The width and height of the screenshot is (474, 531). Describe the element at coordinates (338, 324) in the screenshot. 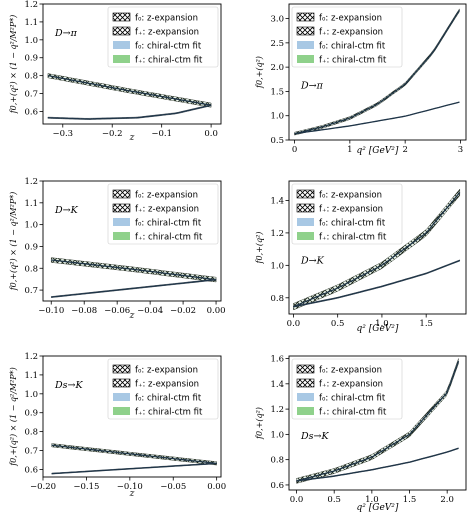

I see `x-tick-label: 0.5` at that location.